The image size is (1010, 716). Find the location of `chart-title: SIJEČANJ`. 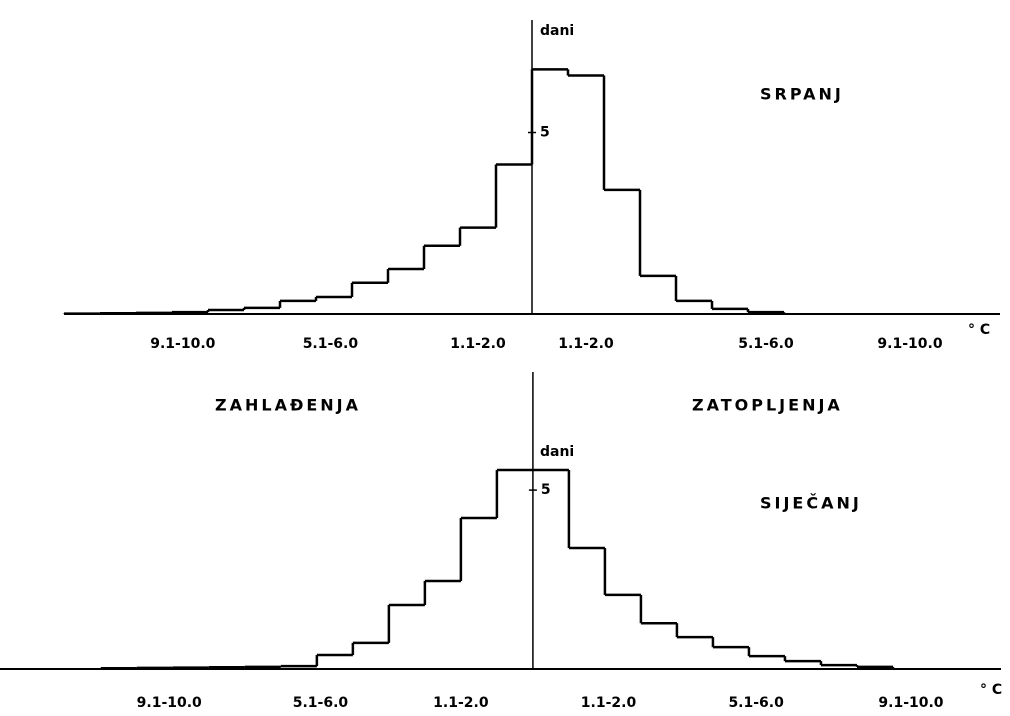

chart-title: SIJEČANJ is located at coordinates (811, 503).